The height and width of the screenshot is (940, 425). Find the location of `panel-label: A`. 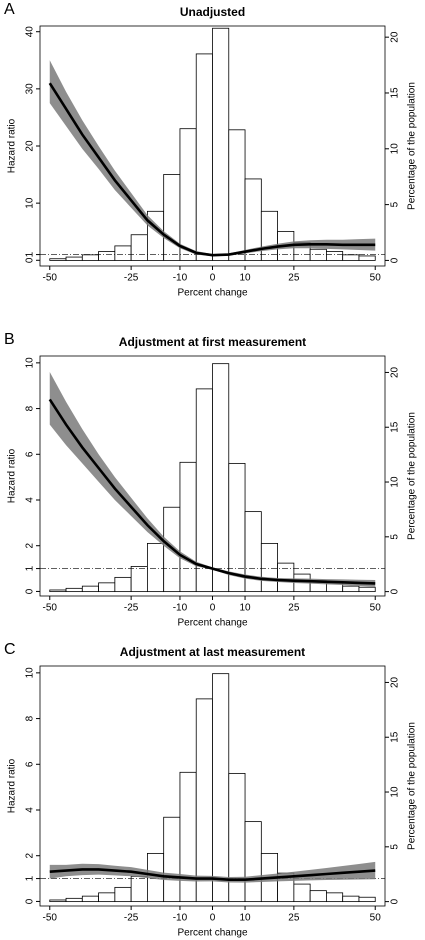

panel-label: A is located at coordinates (9, 9).